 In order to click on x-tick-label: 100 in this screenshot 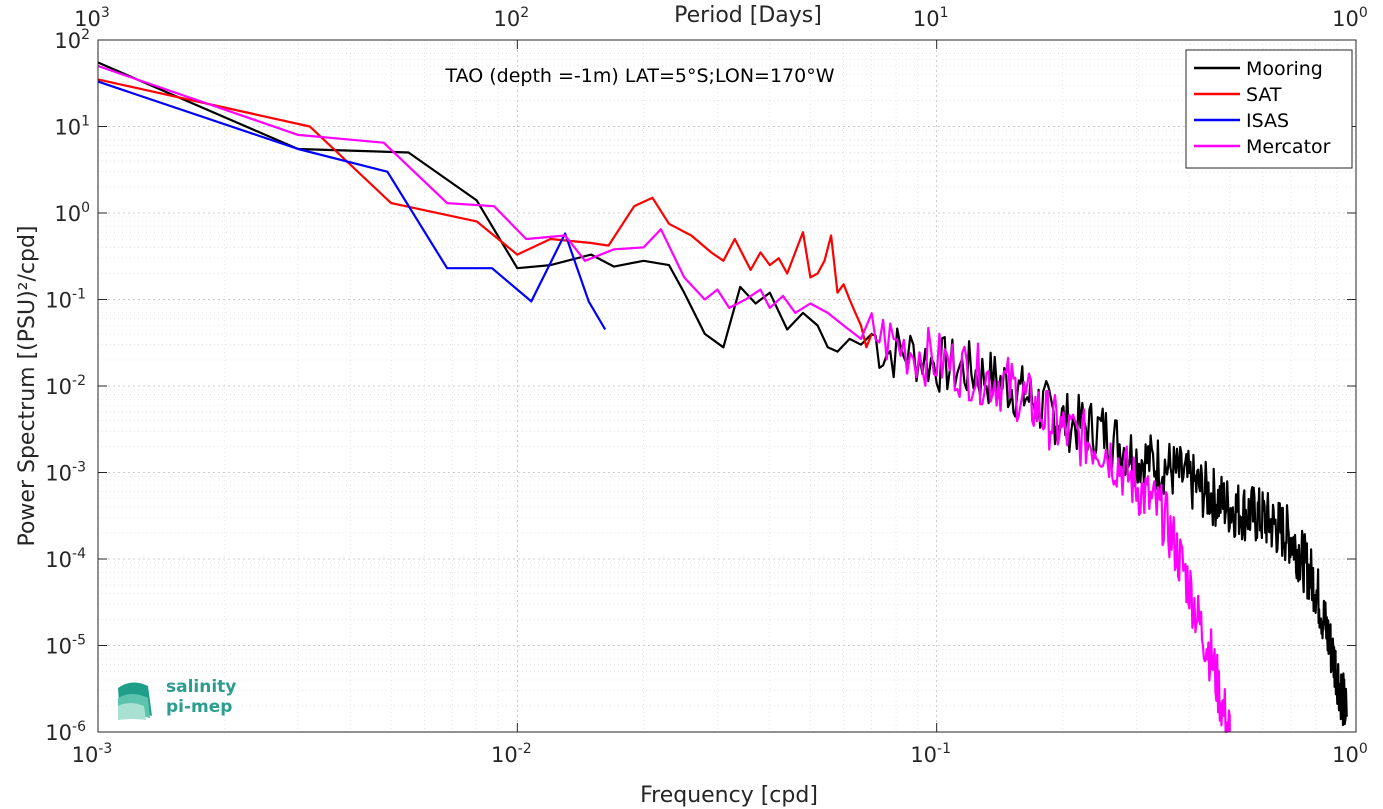, I will do `click(1350, 754)`.